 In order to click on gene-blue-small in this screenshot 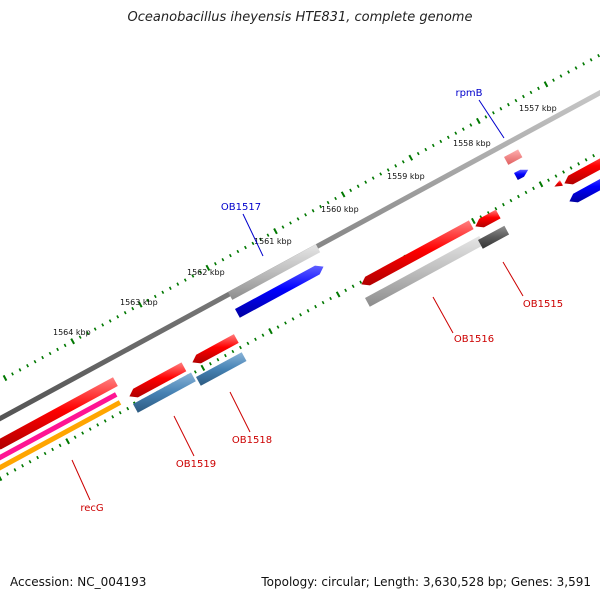, I will do `click(521, 174)`.